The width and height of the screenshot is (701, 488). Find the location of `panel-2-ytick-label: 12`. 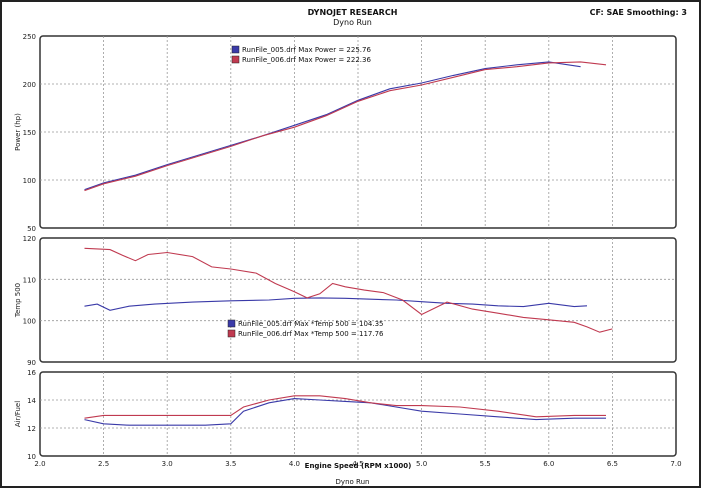

panel-2-ytick-label: 12 is located at coordinates (31, 429).